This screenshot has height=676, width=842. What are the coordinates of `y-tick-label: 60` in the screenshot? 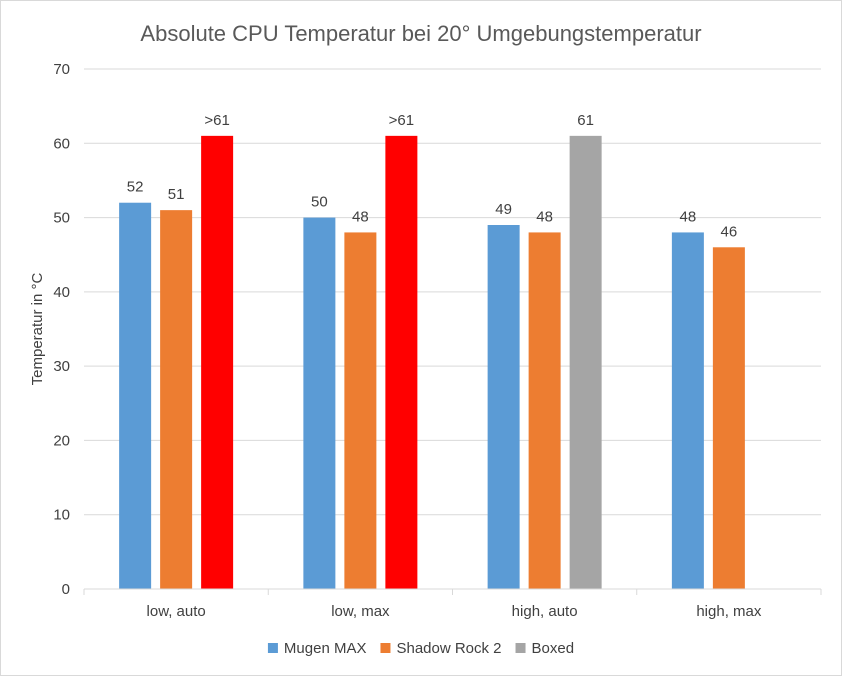 It's located at (61, 143).